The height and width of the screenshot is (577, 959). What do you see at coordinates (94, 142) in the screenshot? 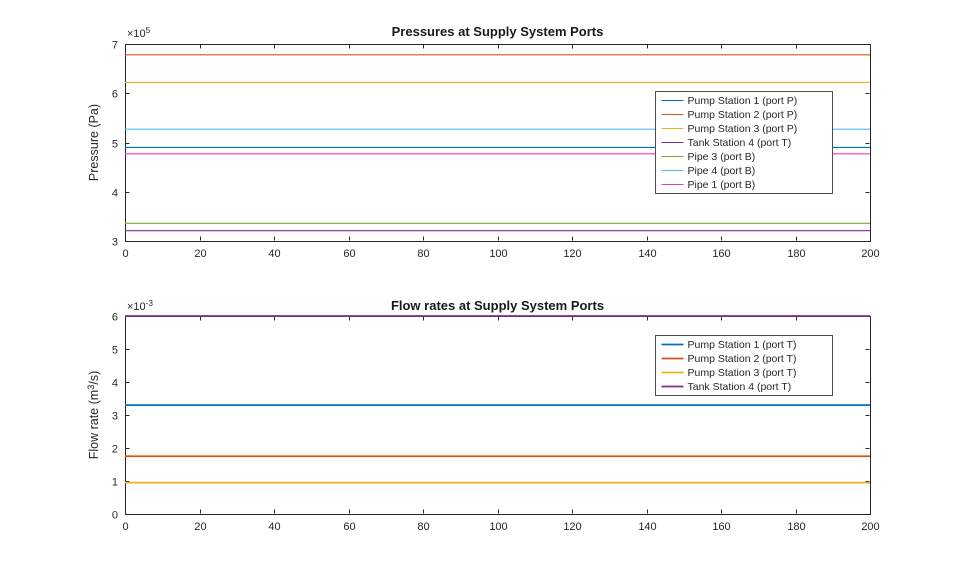
I see `y-axis-label: Pressure (Pa)` at bounding box center [94, 142].